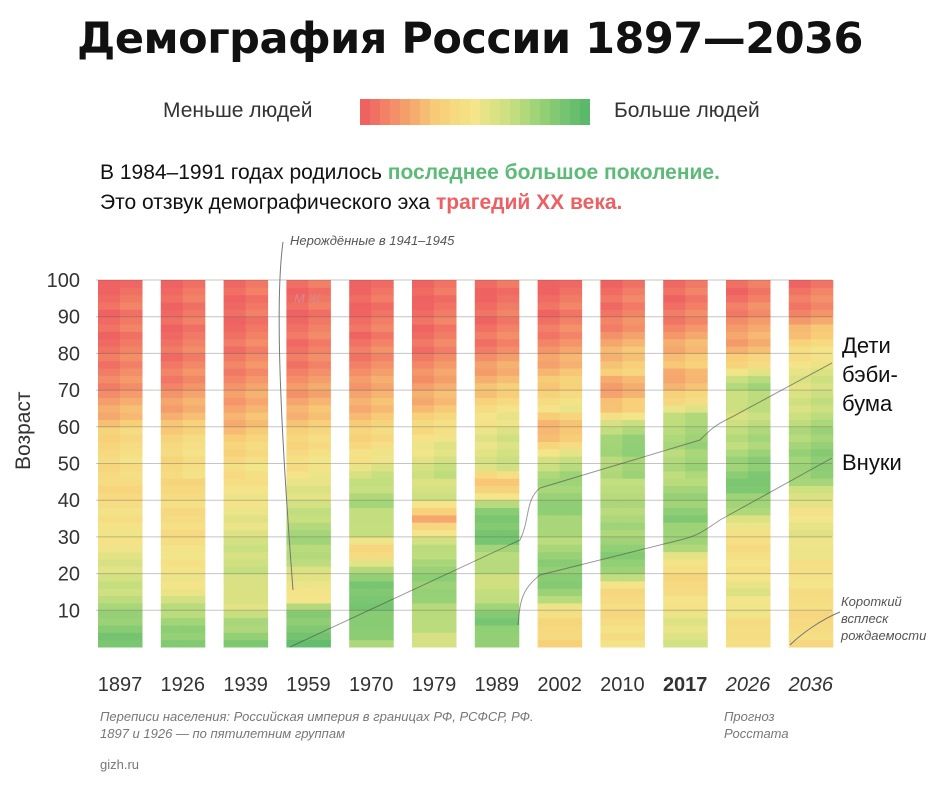  I want to click on chart-title: Демография России 1897—2036, so click(470, 39).